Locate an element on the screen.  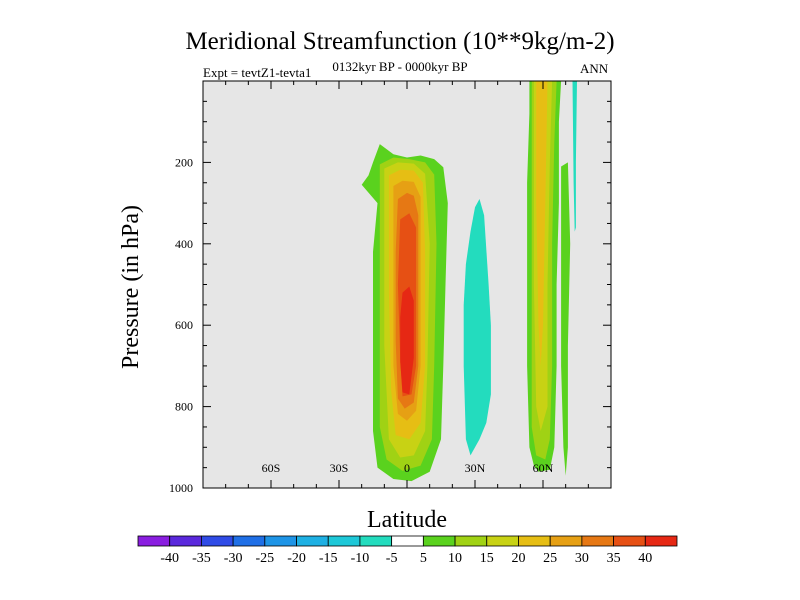
colorbar-label: 10 is located at coordinates (455, 558).